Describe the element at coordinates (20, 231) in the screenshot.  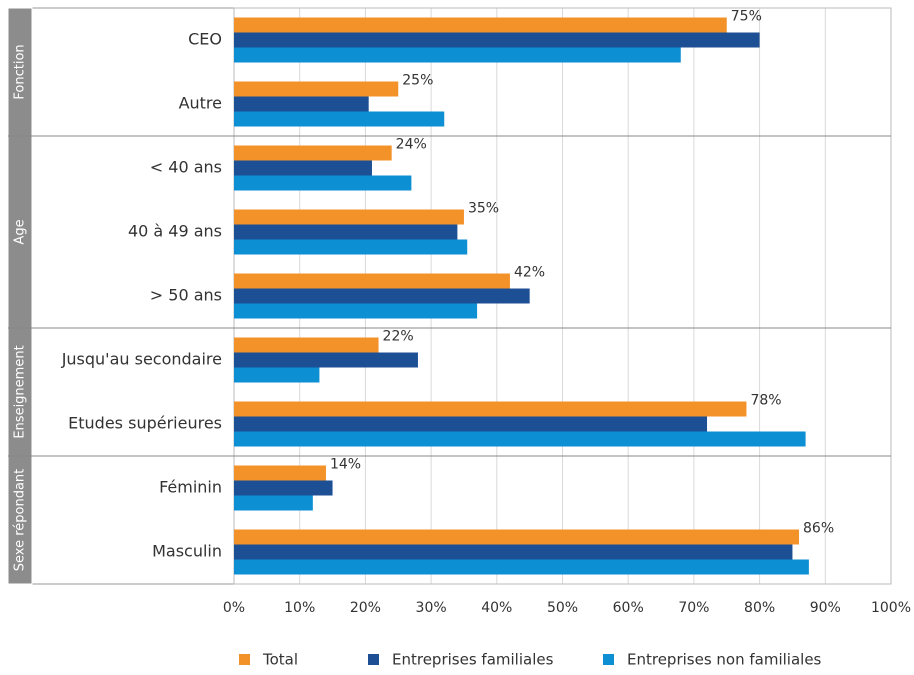
I see `group-label: Age` at that location.